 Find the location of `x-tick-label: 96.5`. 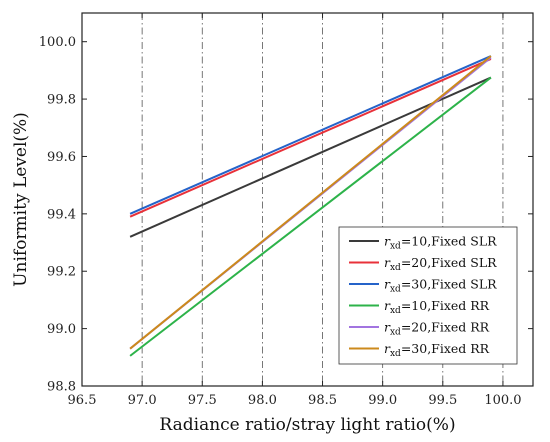

x-tick-label: 96.5 is located at coordinates (82, 400).